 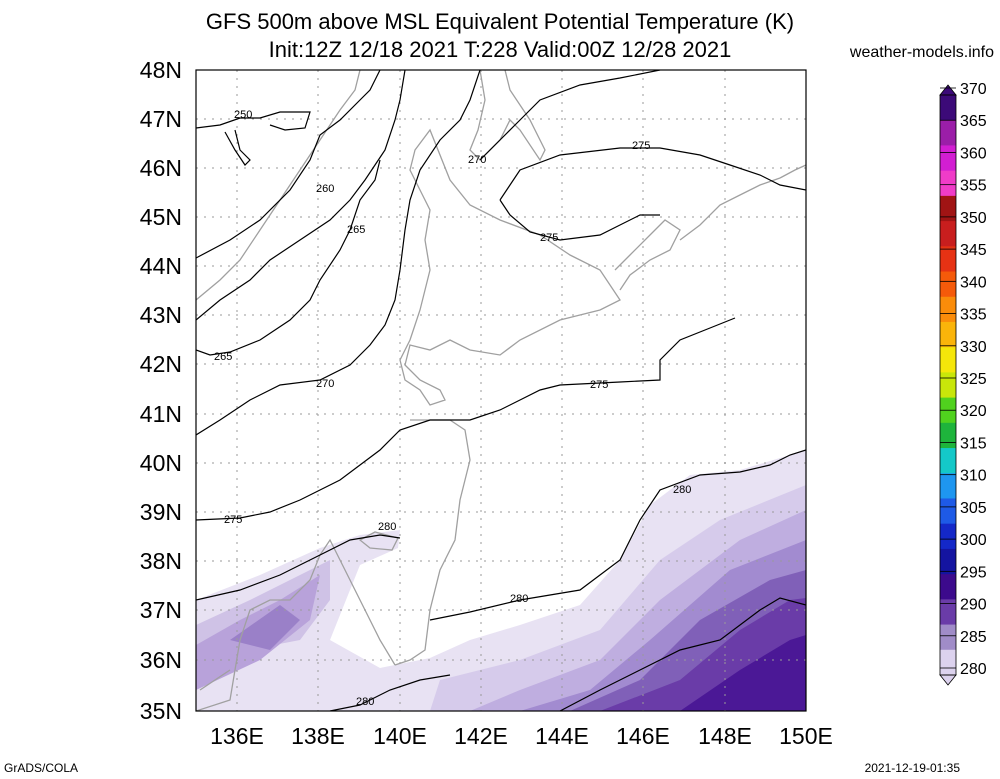 What do you see at coordinates (41, 768) in the screenshot?
I see `footer-software: GrADS/COLA` at bounding box center [41, 768].